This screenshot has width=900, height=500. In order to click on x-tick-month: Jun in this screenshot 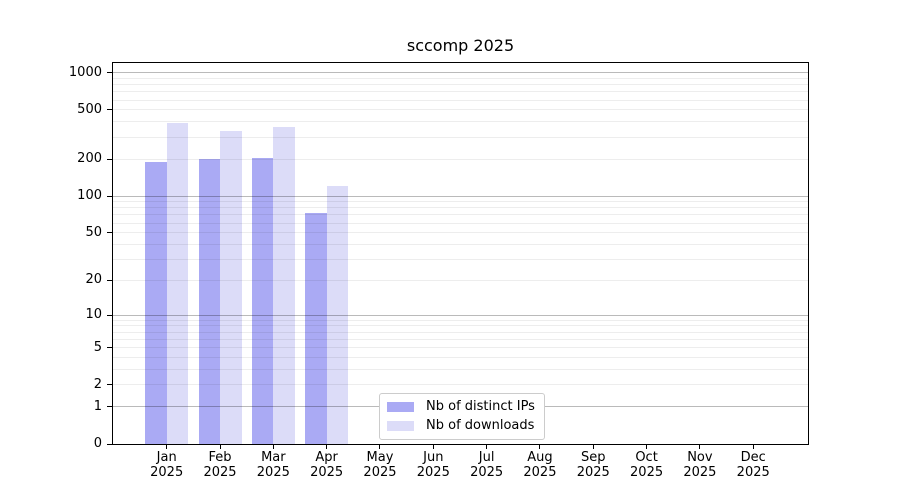, I will do `click(433, 457)`.